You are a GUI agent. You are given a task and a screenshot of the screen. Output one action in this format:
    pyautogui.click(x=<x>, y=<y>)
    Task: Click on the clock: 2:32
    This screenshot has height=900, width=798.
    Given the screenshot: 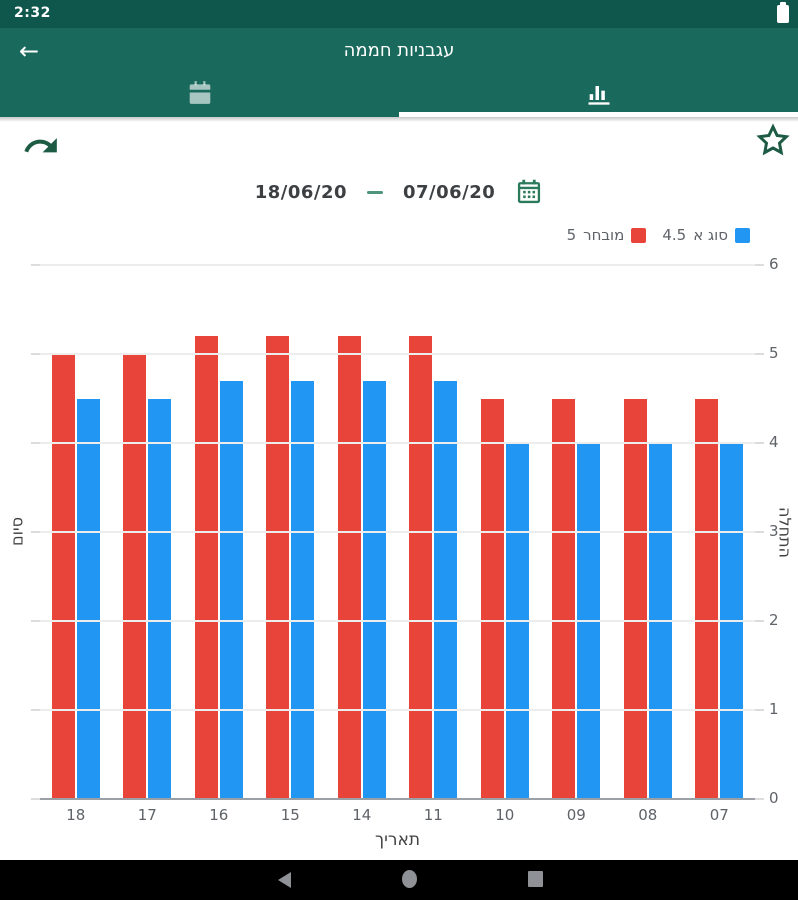 What is the action you would take?
    pyautogui.click(x=32, y=13)
    